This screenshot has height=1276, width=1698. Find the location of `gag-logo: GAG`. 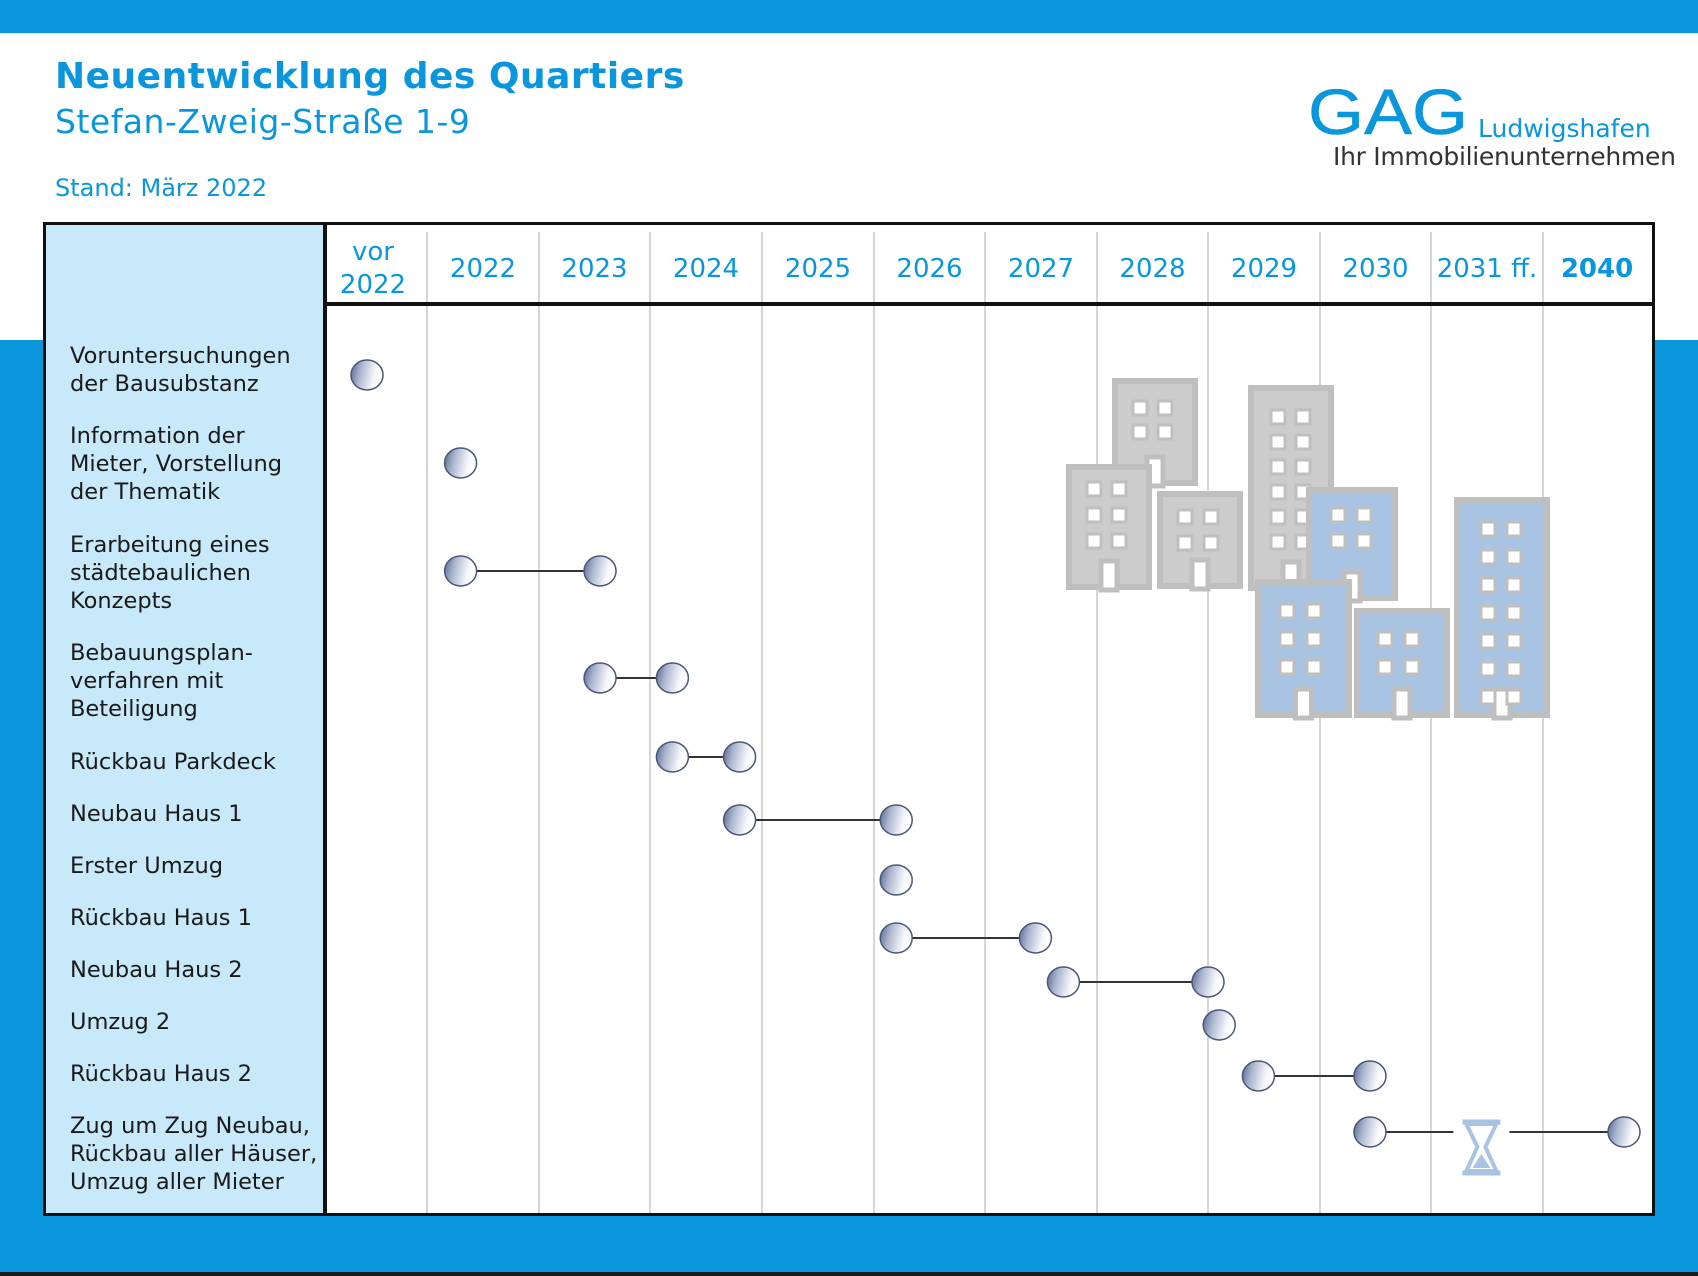

gag-logo: GAG is located at coordinates (1388, 114).